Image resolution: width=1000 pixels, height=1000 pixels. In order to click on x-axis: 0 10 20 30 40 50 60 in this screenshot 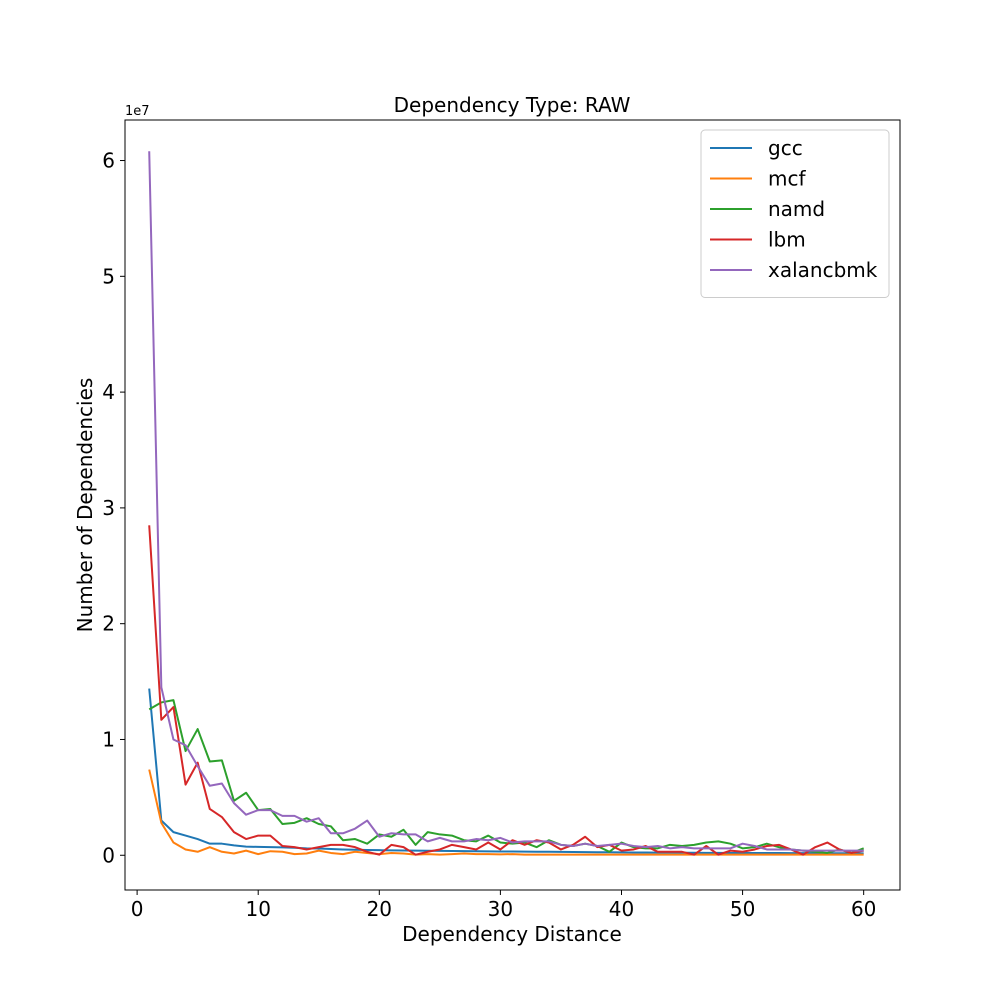, I will do `click(503, 905)`.